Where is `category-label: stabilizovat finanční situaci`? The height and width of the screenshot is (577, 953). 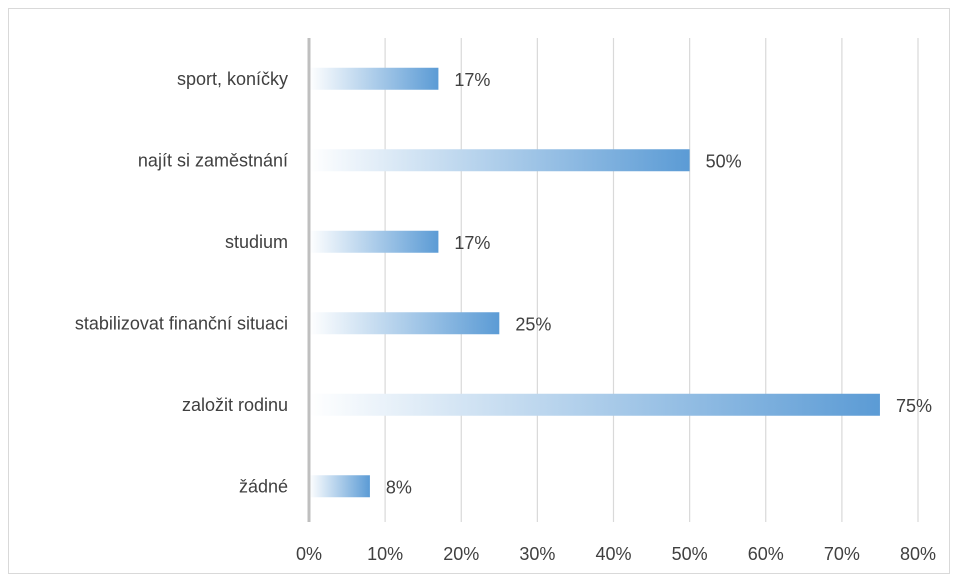 category-label: stabilizovat finanční situaci is located at coordinates (181, 323).